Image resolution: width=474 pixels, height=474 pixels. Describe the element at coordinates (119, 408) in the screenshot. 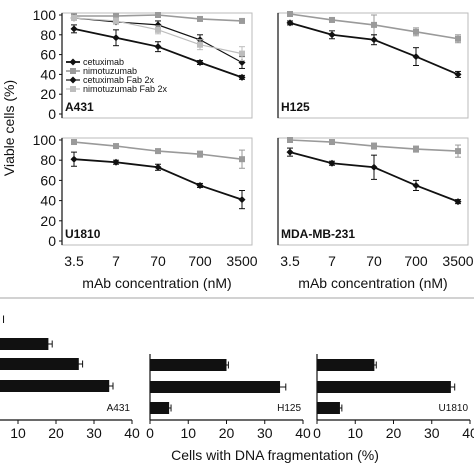

I see `bar-panel-label-a431: A431` at that location.